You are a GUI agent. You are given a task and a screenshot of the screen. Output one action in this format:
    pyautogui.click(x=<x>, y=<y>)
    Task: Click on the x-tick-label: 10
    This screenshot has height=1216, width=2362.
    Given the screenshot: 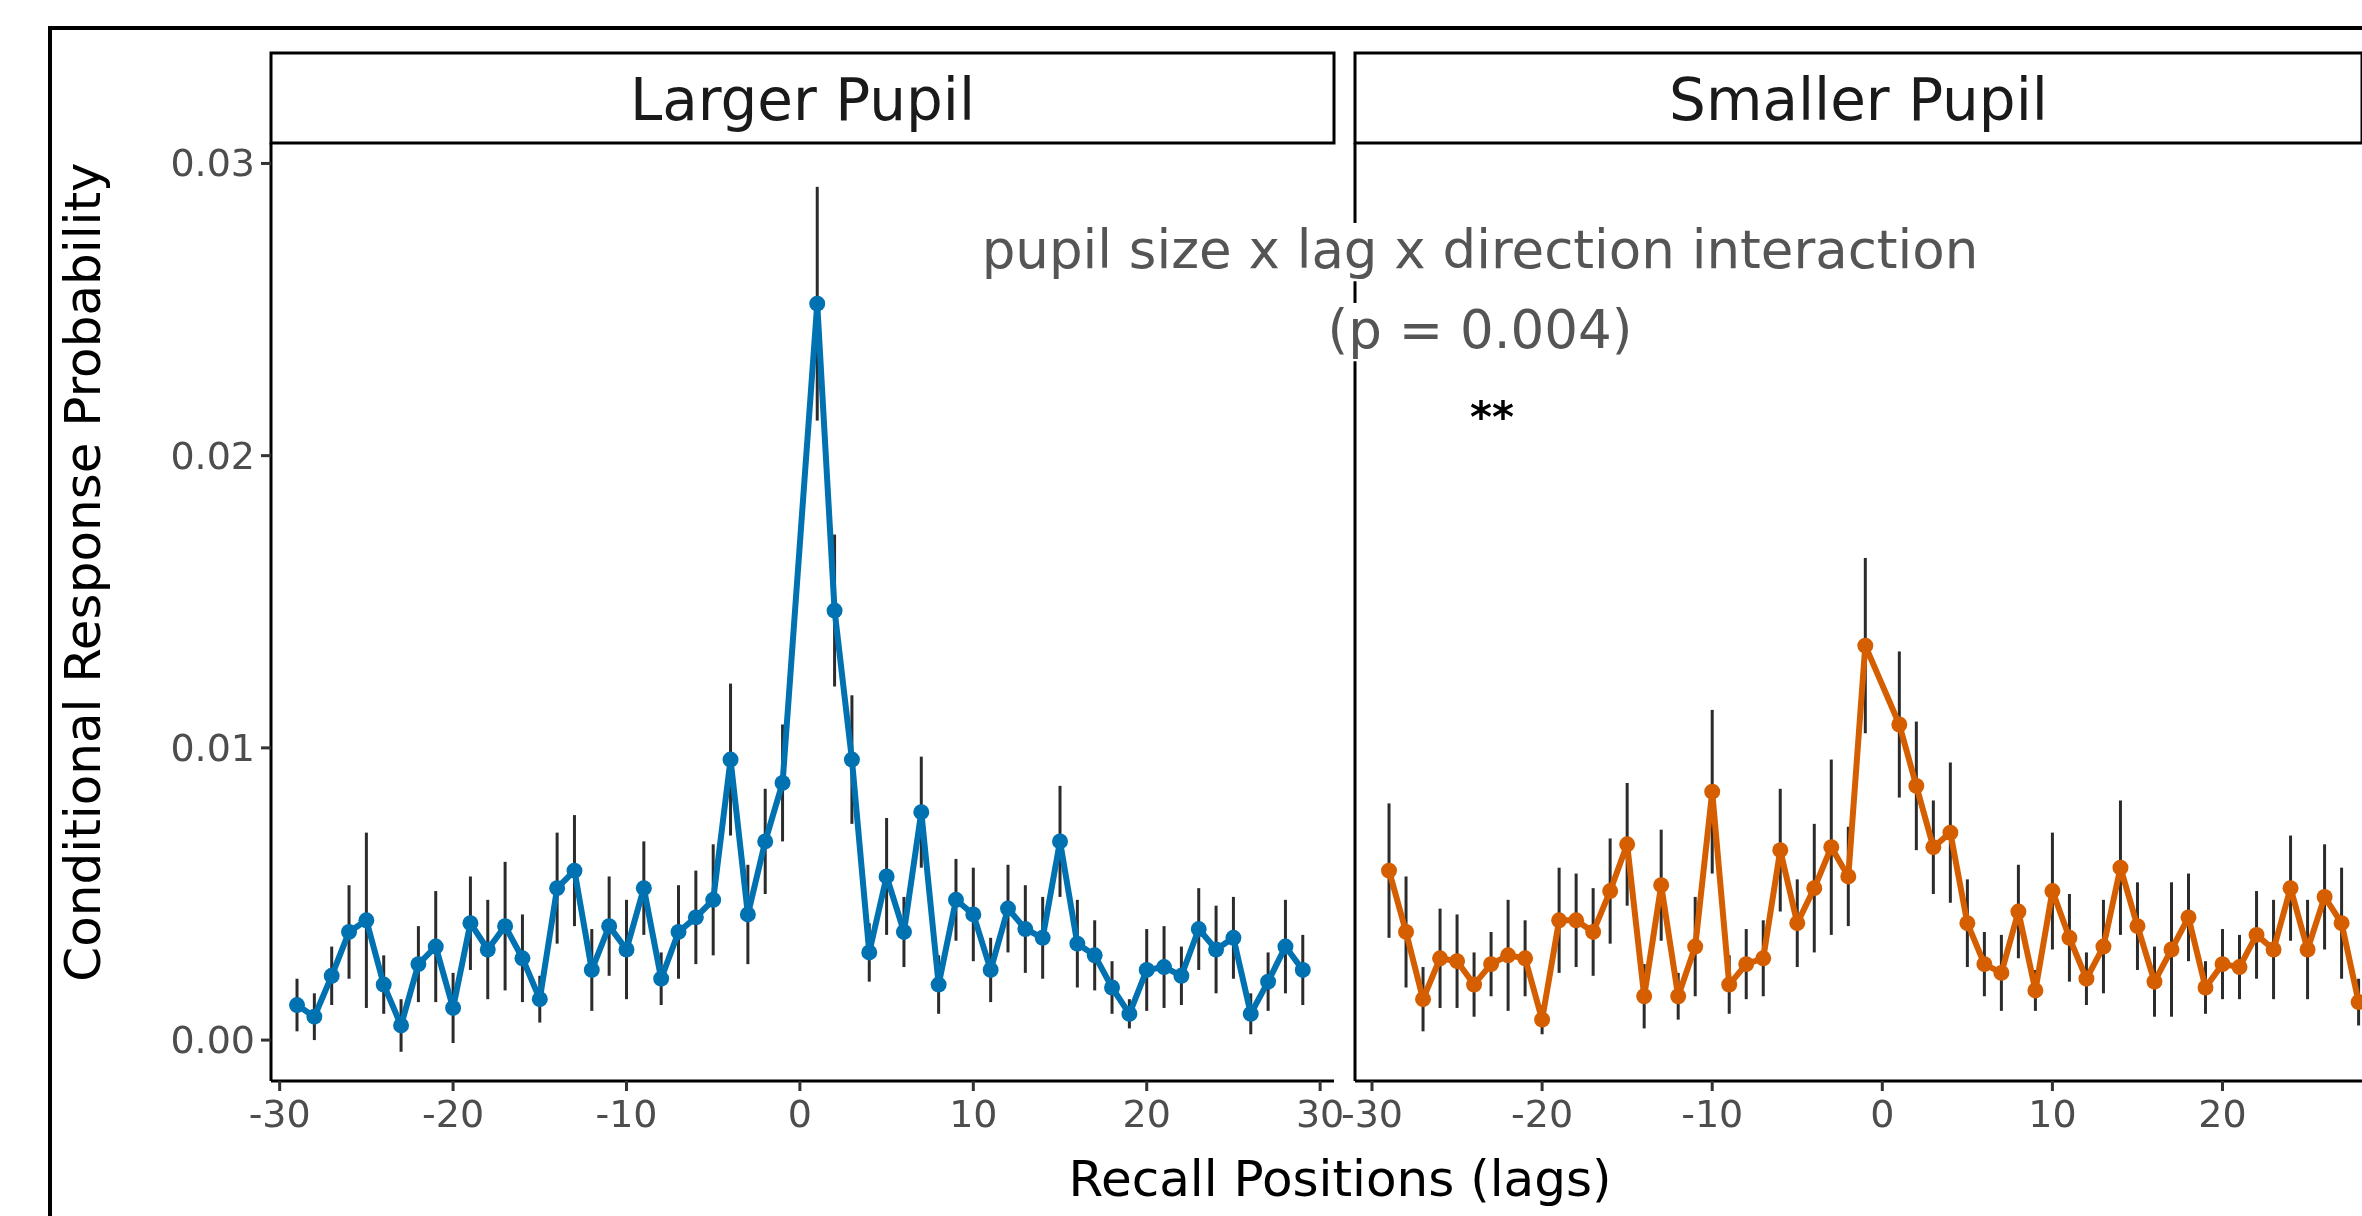 What is the action you would take?
    pyautogui.click(x=2052, y=1114)
    